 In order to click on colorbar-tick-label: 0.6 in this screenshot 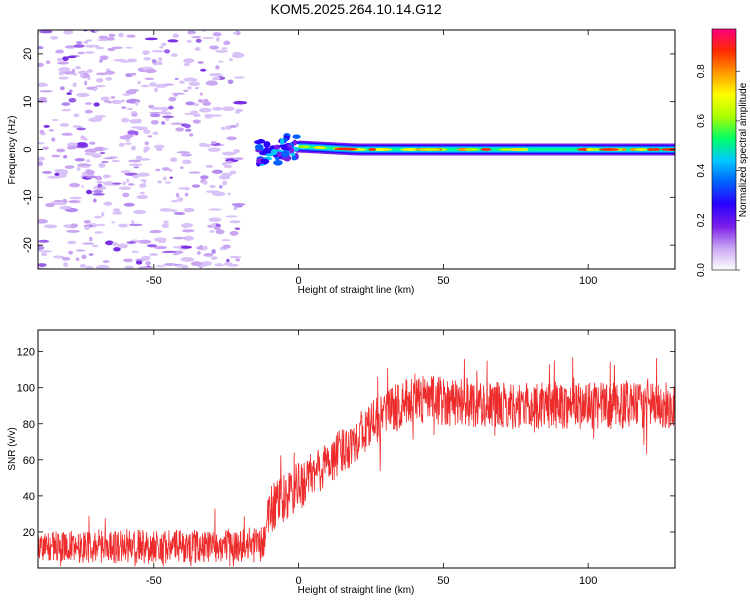, I will do `click(701, 121)`.